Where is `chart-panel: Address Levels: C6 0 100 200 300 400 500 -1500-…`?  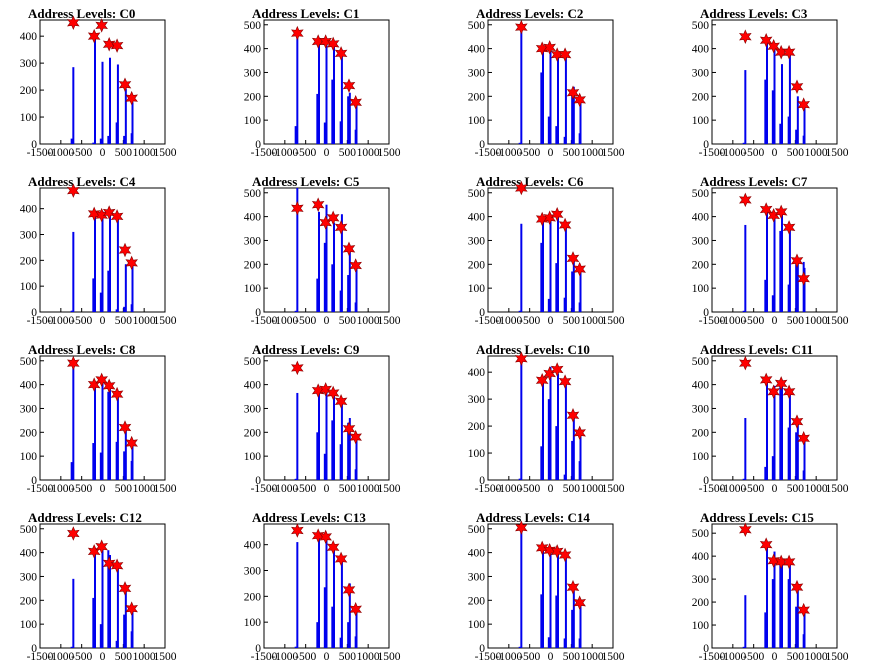 chart-panel: Address Levels: C6 0 100 200 300 400 500 -1500-… is located at coordinates (560, 252).